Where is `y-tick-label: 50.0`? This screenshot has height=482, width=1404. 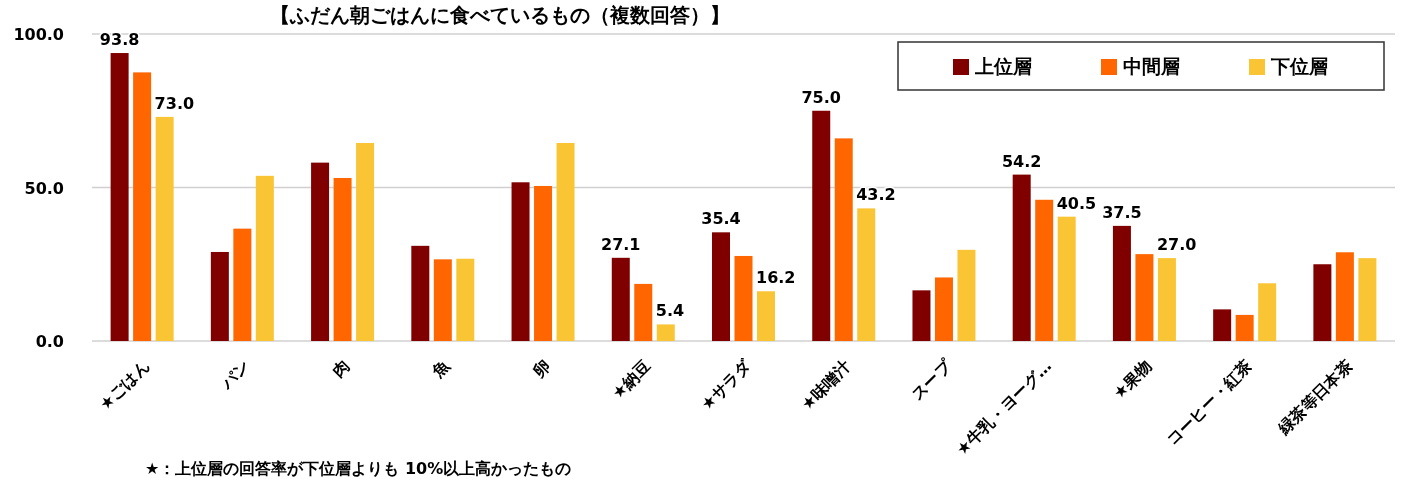
y-tick-label: 50.0 is located at coordinates (44, 188).